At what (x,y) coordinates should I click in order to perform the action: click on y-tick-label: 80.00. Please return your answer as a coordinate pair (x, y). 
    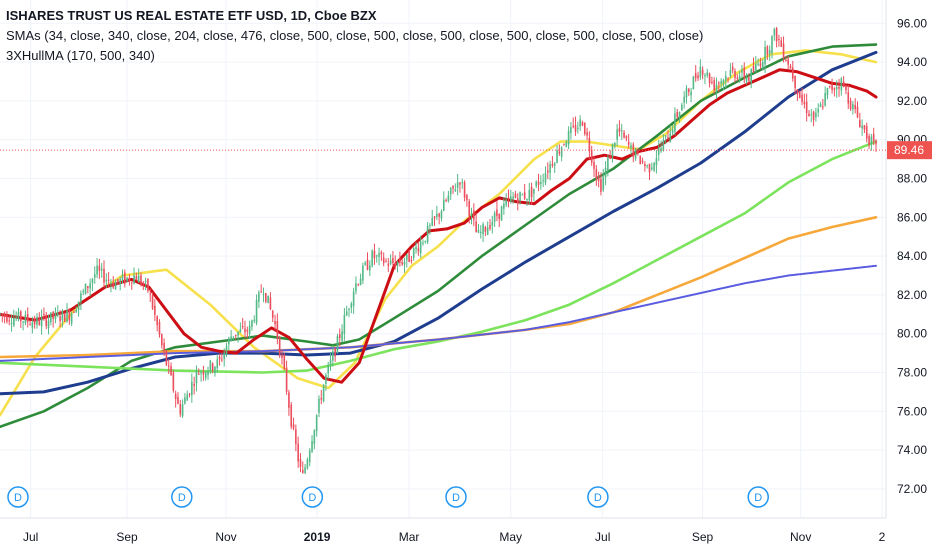
    Looking at the image, I should click on (912, 334).